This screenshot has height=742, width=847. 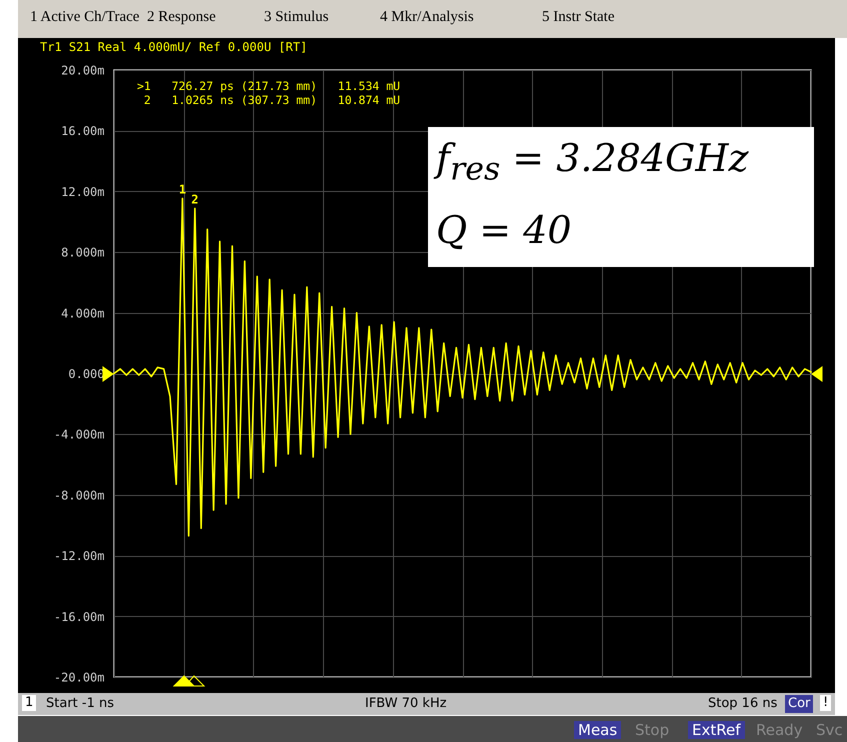 What do you see at coordinates (578, 17) in the screenshot?
I see `text: 5 Instr State` at bounding box center [578, 17].